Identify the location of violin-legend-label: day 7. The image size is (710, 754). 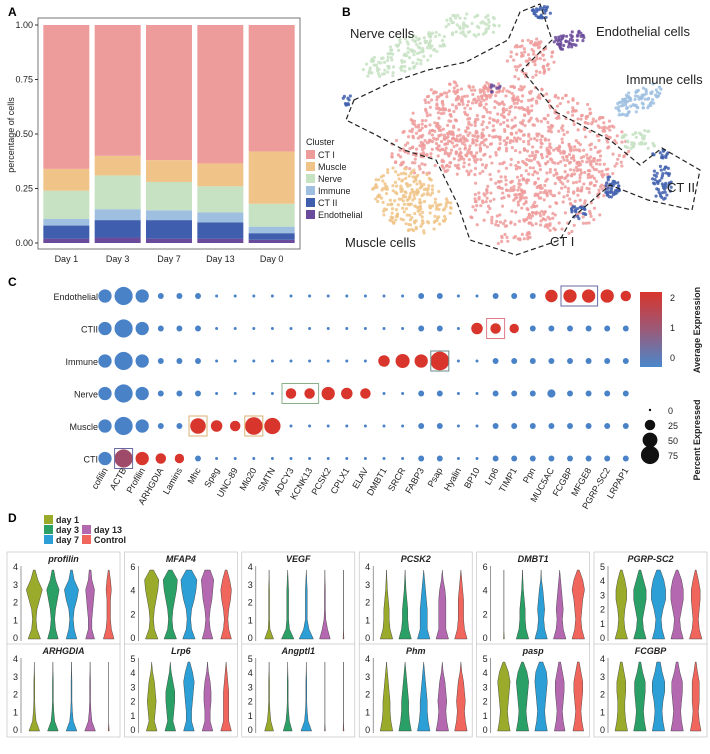
(67, 540).